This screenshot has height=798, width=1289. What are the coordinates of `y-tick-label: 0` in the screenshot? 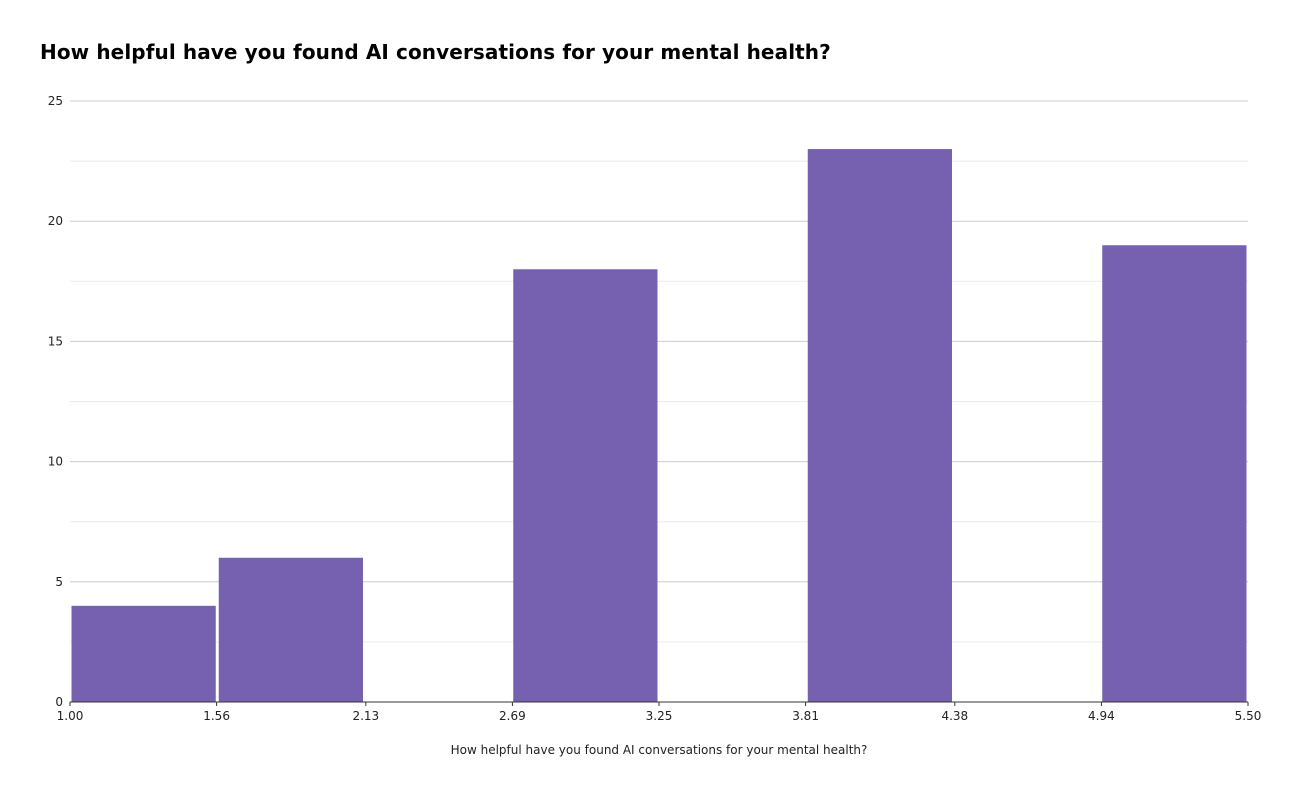 It's located at (59, 702).